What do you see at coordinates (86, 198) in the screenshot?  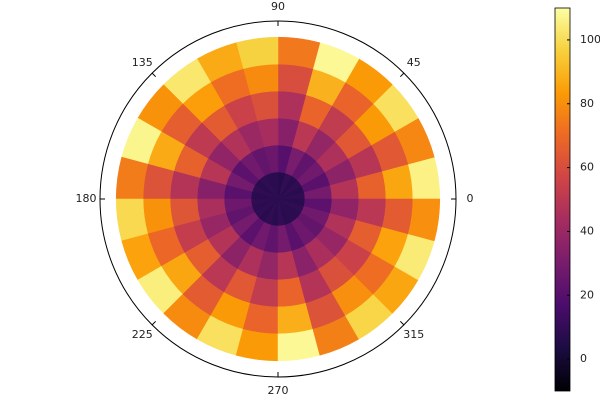 I see `angle-tick-label: 180` at bounding box center [86, 198].